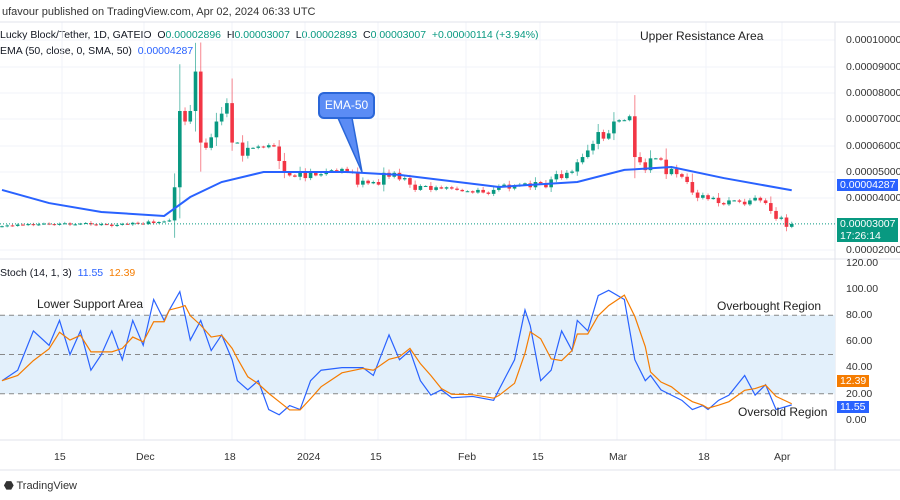  What do you see at coordinates (873, 172) in the screenshot?
I see `price-tick-label: 0.00005000` at bounding box center [873, 172].